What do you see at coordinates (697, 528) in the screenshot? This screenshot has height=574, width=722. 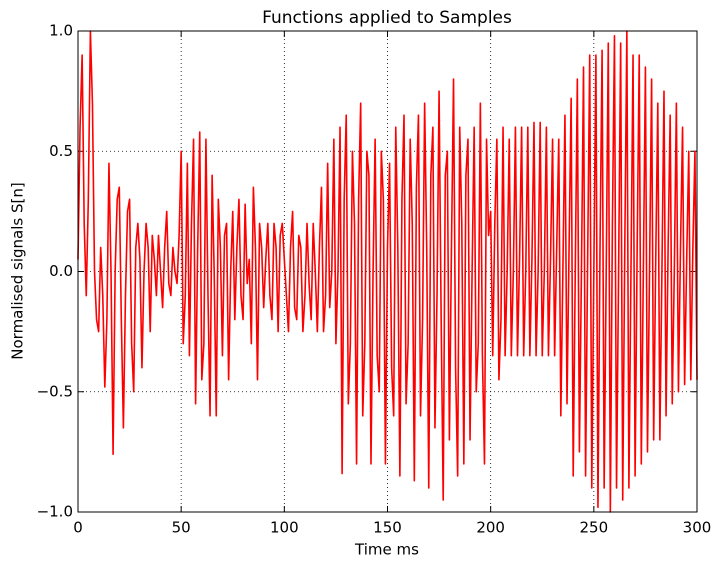 I see `x-tick-label: 300` at bounding box center [697, 528].